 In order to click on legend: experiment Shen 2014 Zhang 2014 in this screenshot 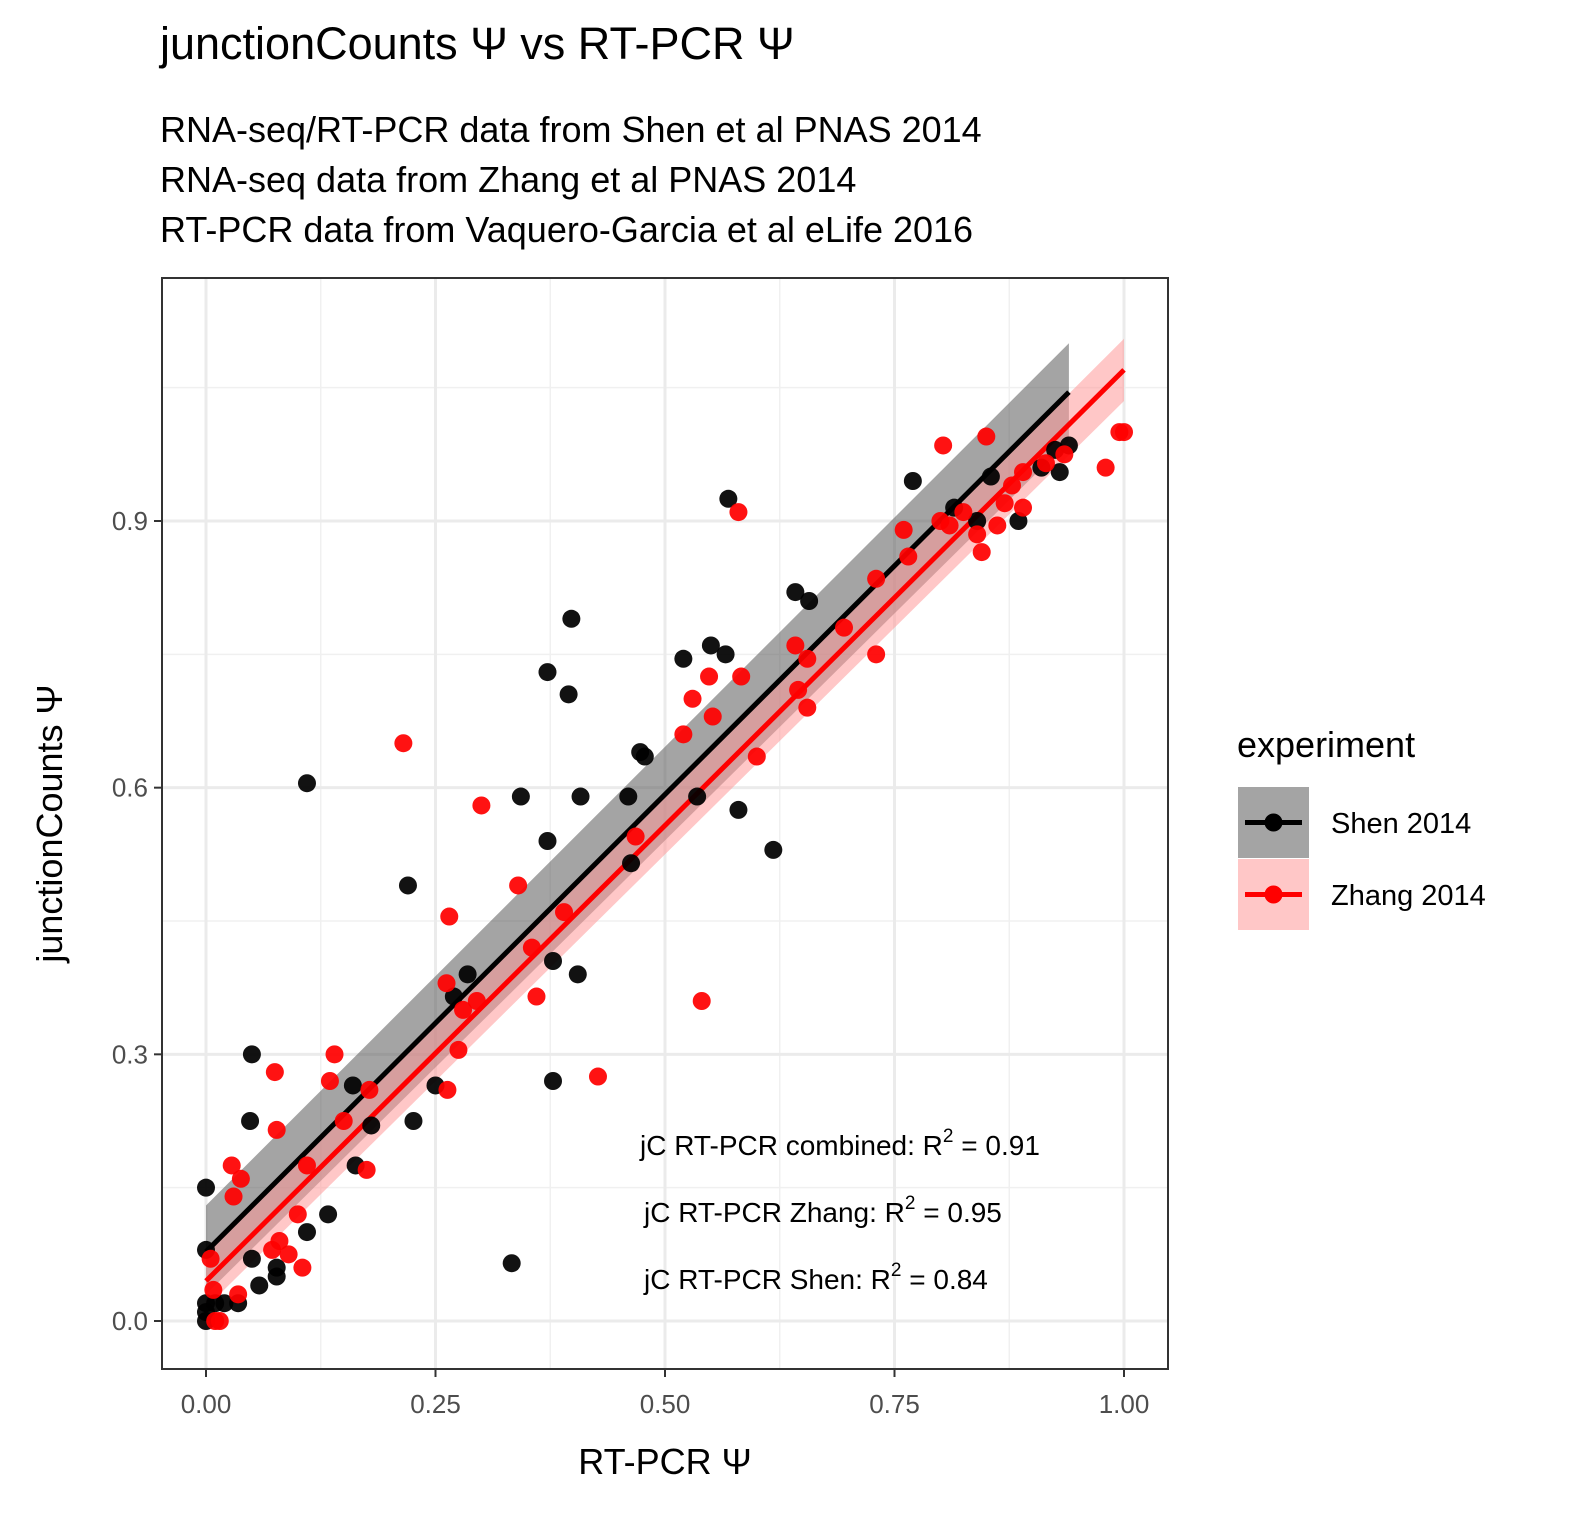, I will do `click(1361, 827)`.